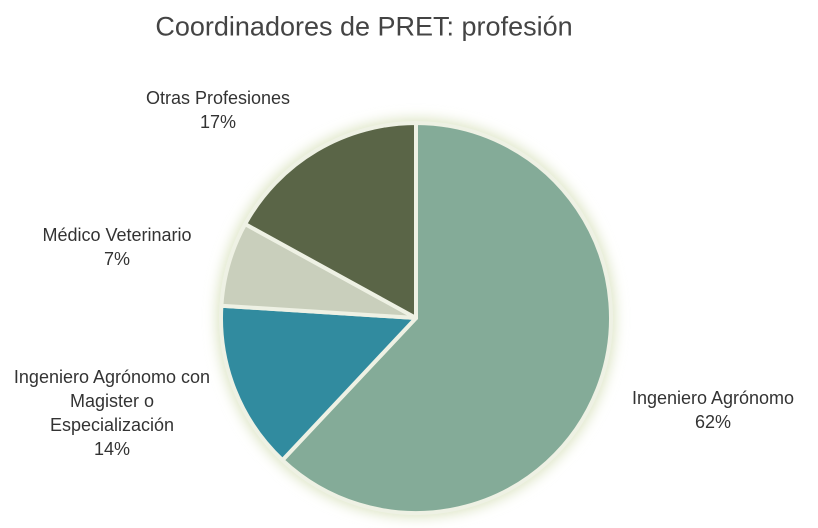 The height and width of the screenshot is (528, 818). What do you see at coordinates (117, 235) in the screenshot?
I see `category-name: Médico Veterinario` at bounding box center [117, 235].